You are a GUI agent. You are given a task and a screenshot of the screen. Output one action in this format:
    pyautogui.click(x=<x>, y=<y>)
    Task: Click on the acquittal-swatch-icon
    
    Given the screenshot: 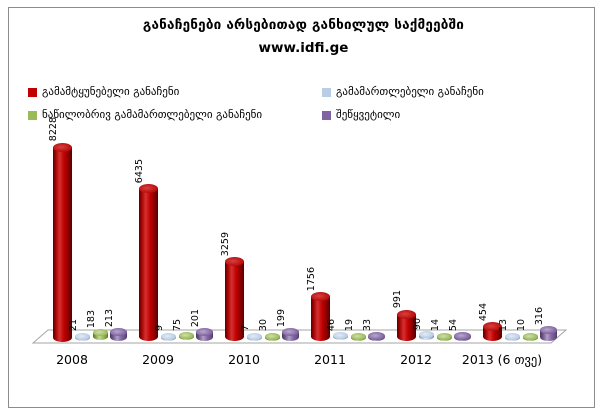 What is the action you would take?
    pyautogui.click(x=326, y=92)
    